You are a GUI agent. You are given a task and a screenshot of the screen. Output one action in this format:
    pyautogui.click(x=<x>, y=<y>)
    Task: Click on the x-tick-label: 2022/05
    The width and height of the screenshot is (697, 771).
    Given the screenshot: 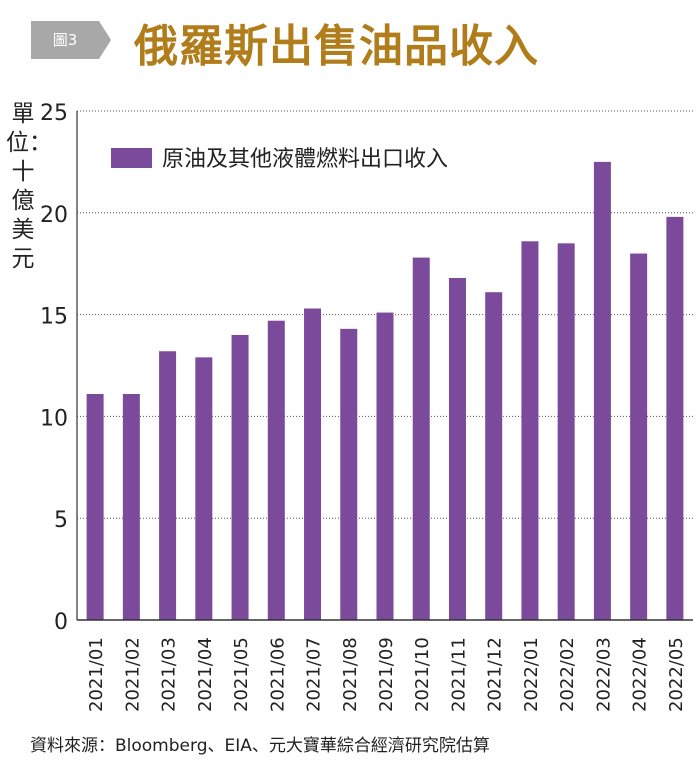 What is the action you would take?
    pyautogui.click(x=676, y=674)
    